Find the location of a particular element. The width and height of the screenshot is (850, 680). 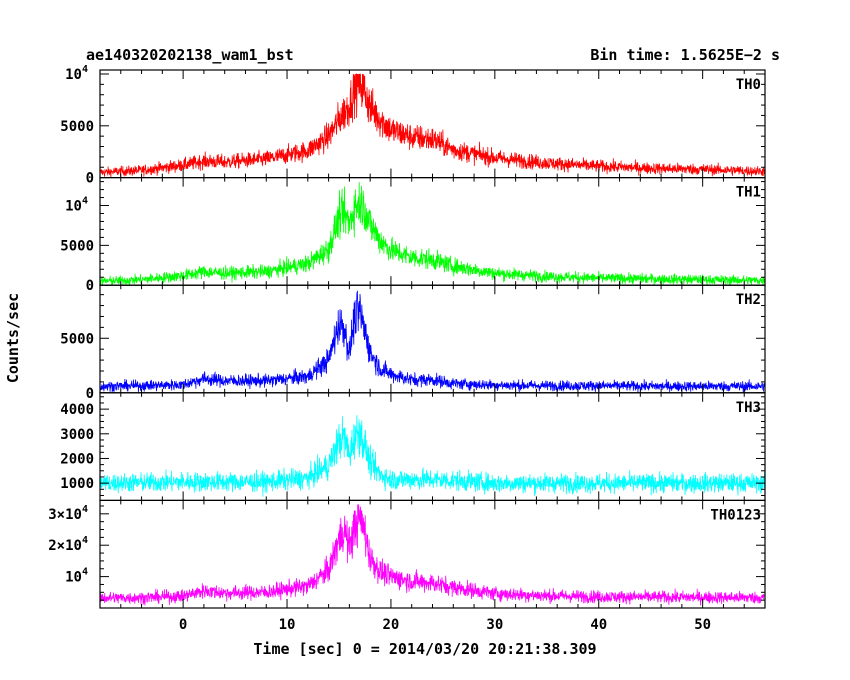

x-tick-label: 10 is located at coordinates (287, 625).